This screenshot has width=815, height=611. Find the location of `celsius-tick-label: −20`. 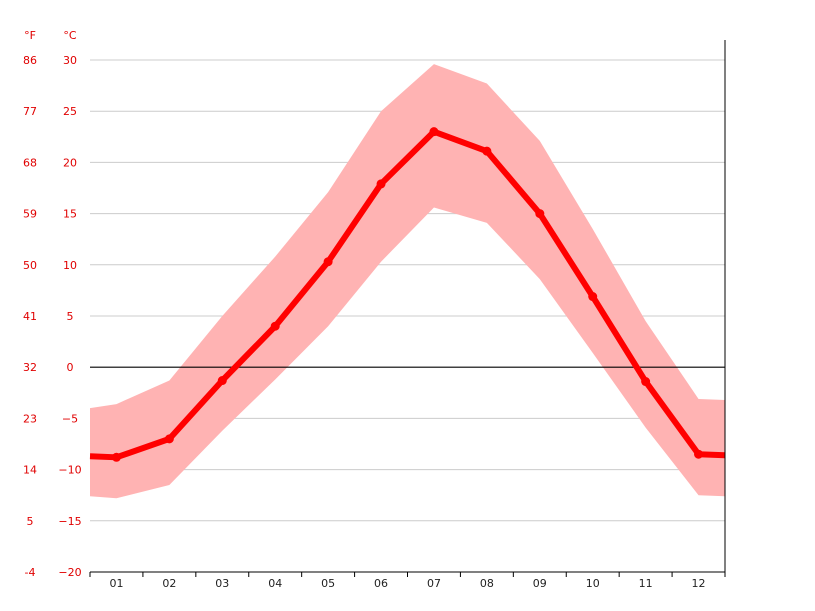

celsius-tick-label: −20 is located at coordinates (69, 572).